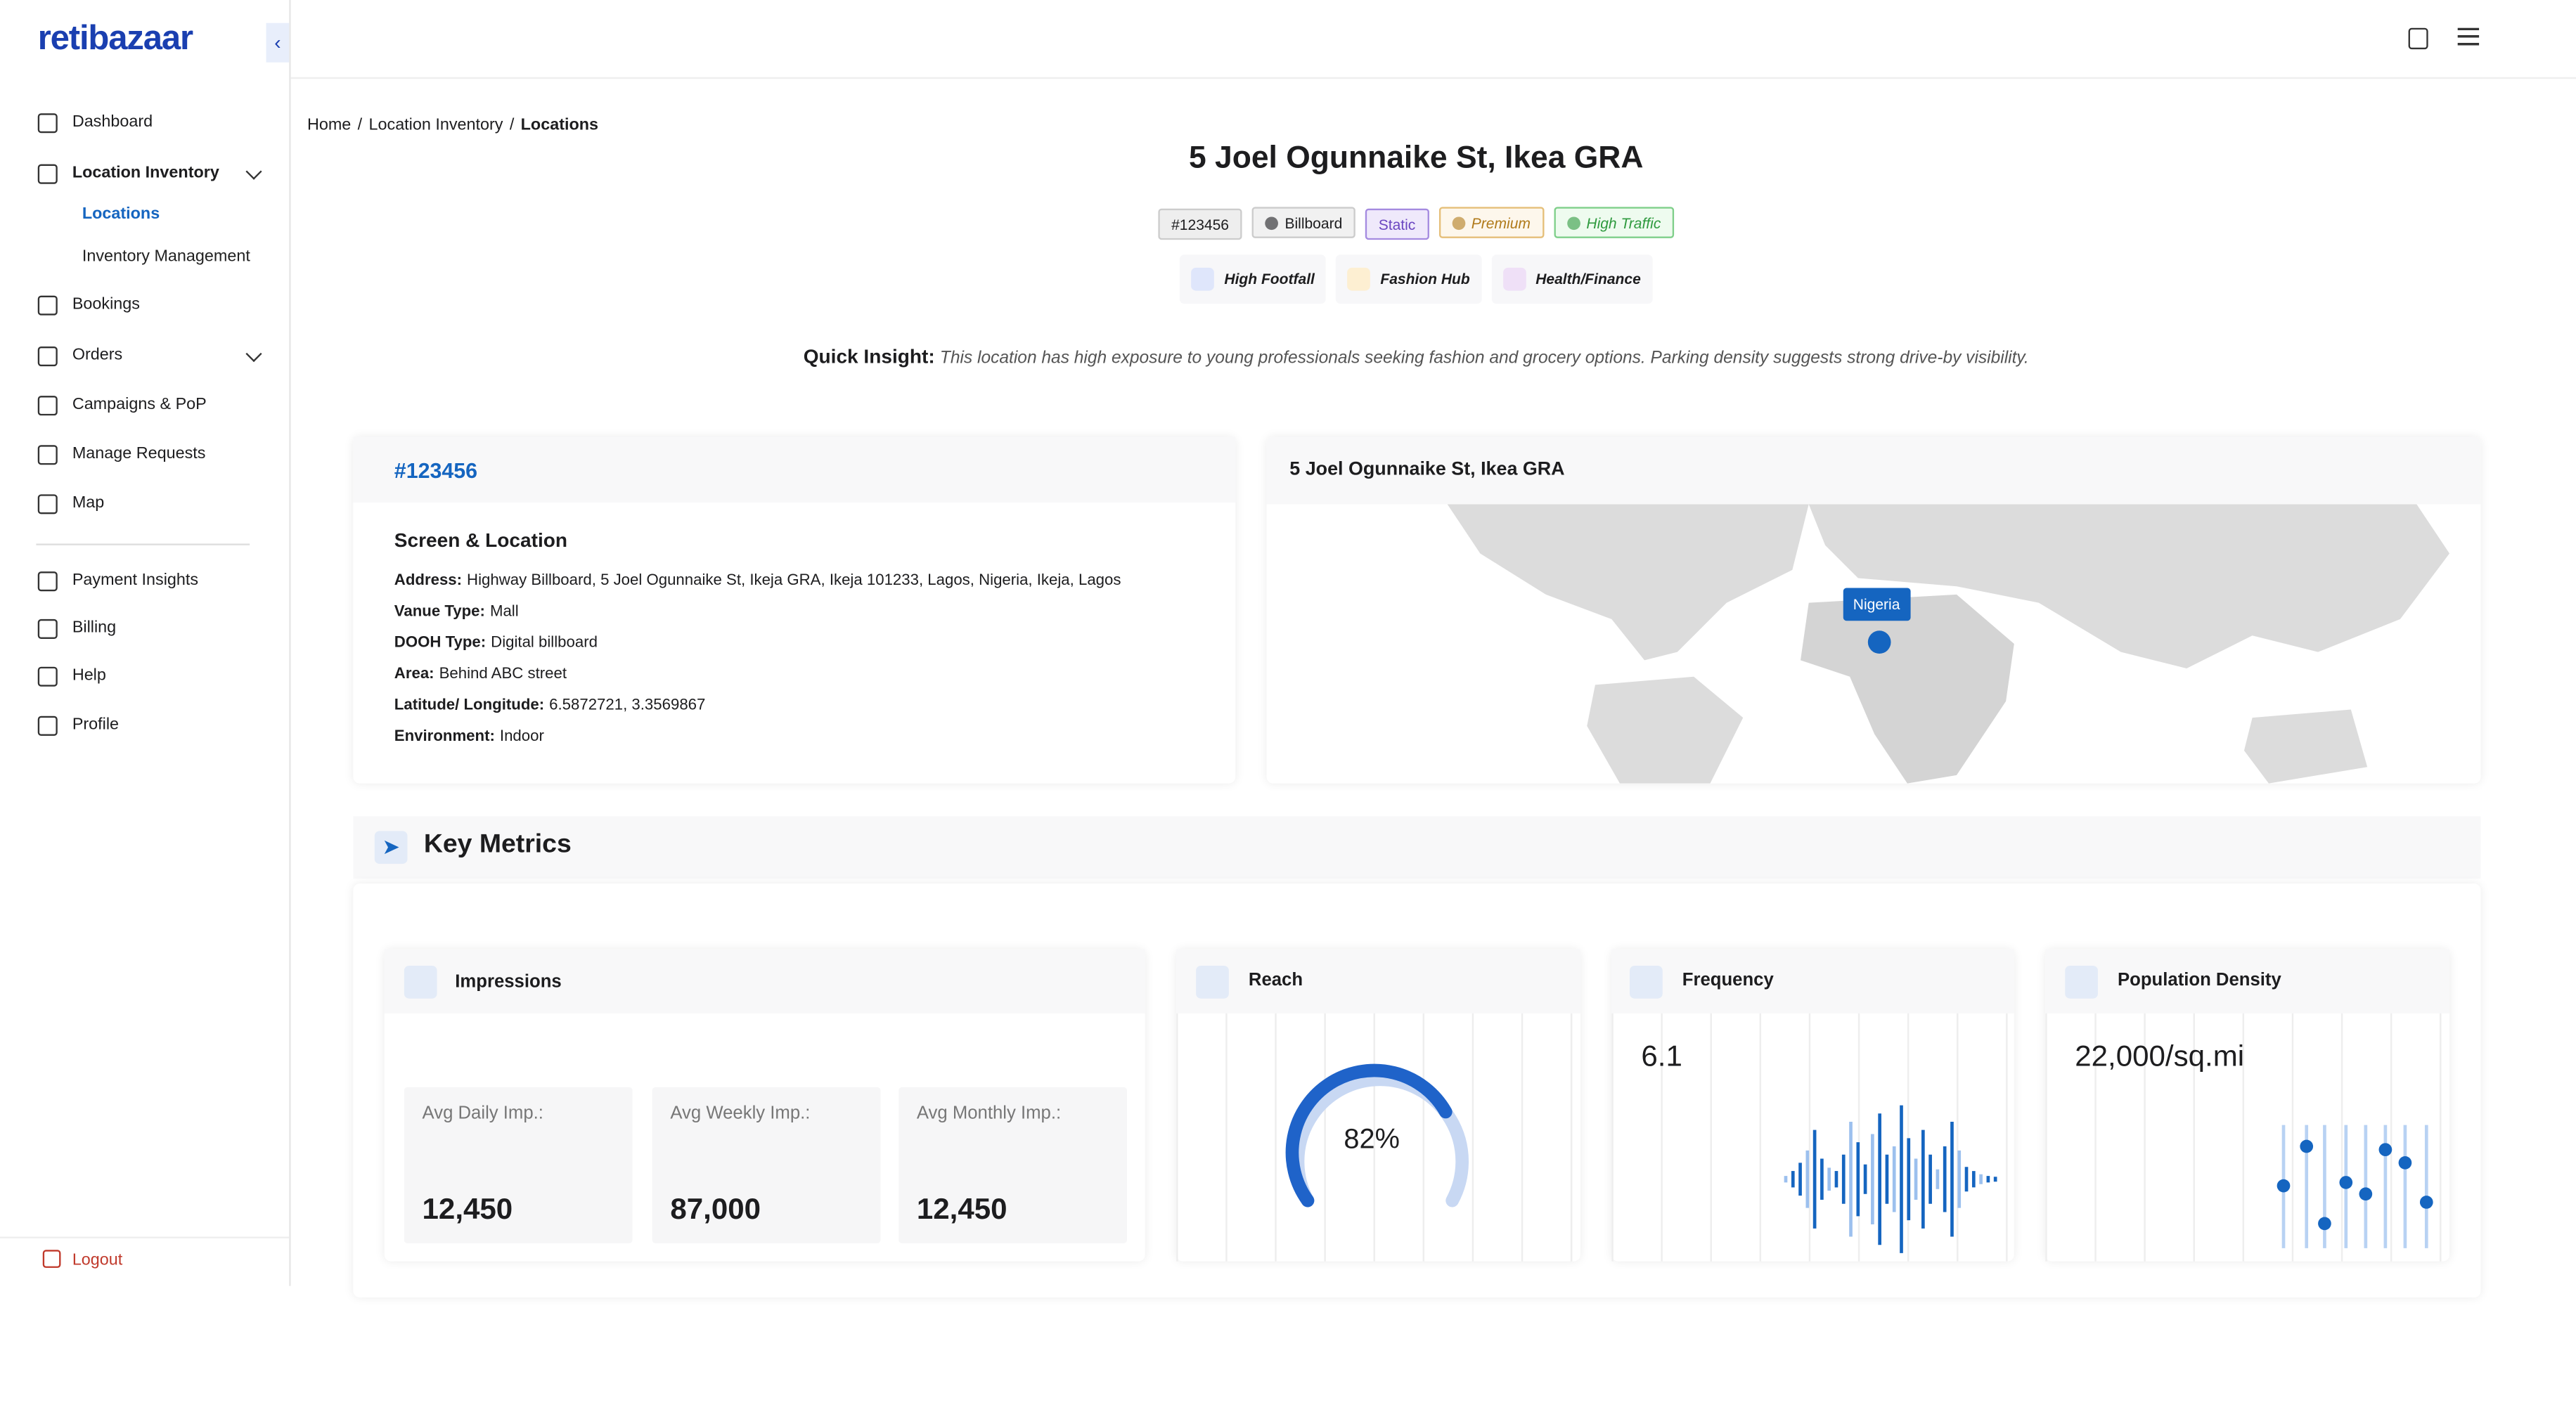  I want to click on notes-icon, so click(2418, 38).